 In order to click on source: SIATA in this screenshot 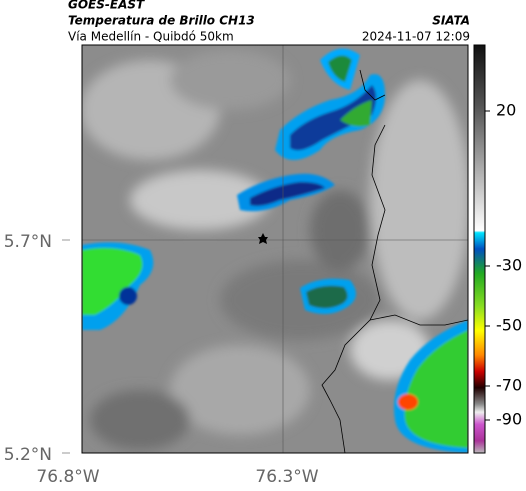, I will do `click(451, 21)`.